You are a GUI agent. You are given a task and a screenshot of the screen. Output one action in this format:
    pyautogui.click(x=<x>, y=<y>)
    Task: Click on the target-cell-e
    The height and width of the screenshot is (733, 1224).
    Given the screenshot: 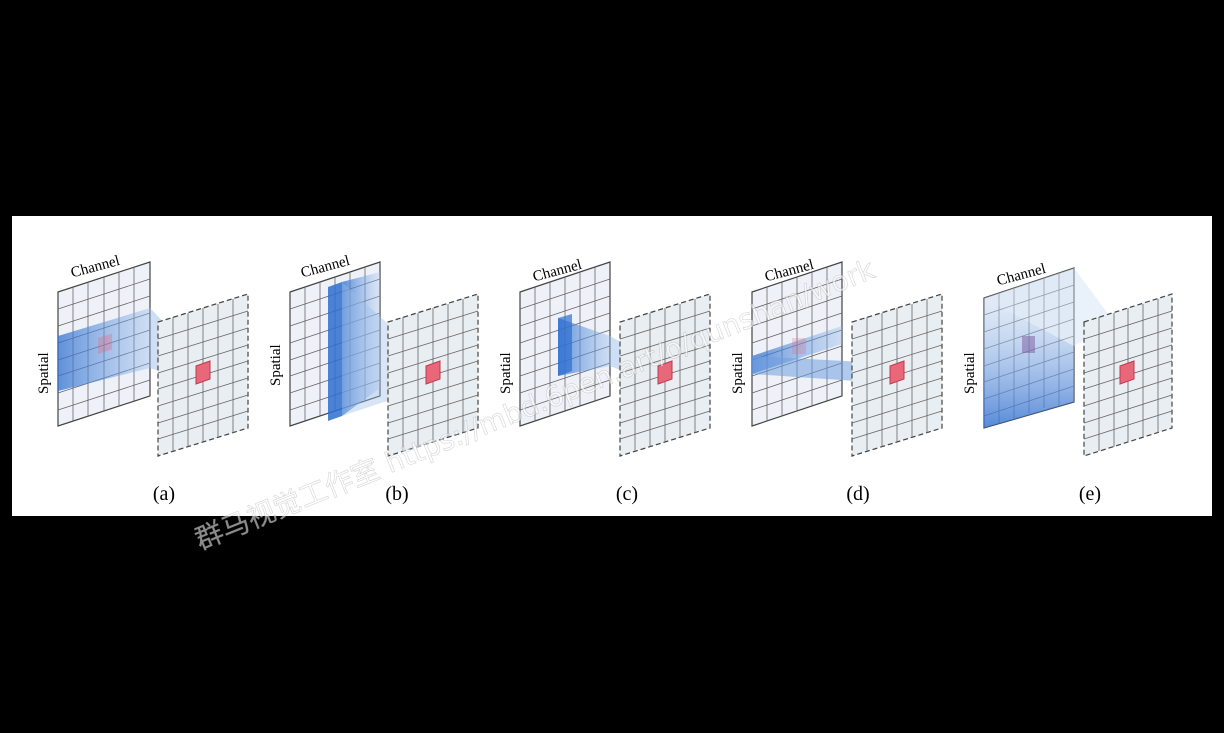 What is the action you would take?
    pyautogui.click(x=1127, y=372)
    